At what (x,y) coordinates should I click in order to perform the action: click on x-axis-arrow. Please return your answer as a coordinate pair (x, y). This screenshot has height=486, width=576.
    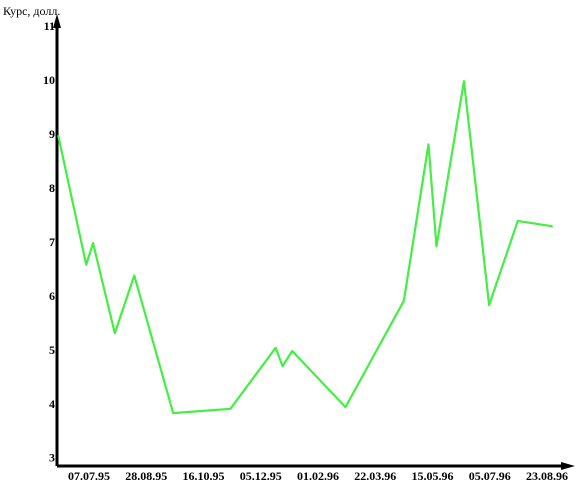
    Looking at the image, I should click on (568, 466).